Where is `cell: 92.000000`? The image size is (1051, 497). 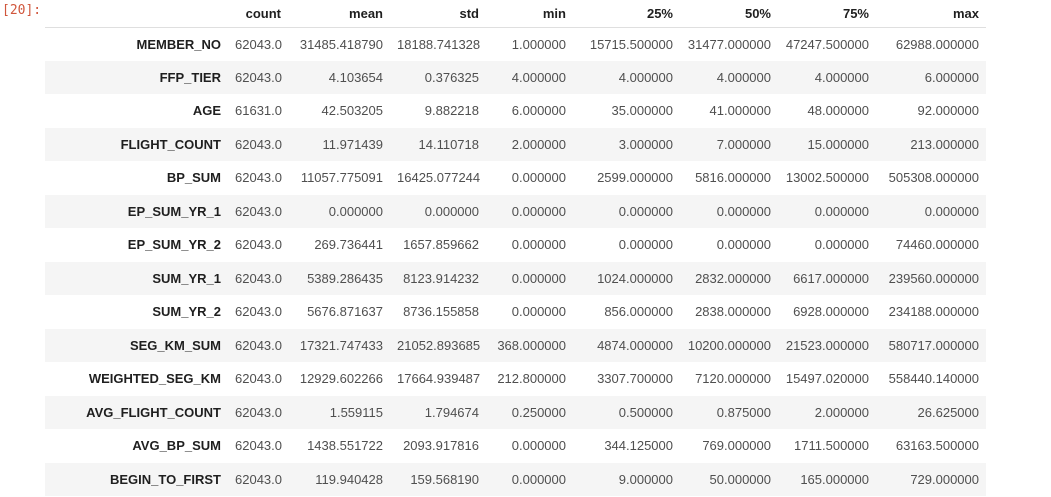
cell: 92.000000 is located at coordinates (948, 111).